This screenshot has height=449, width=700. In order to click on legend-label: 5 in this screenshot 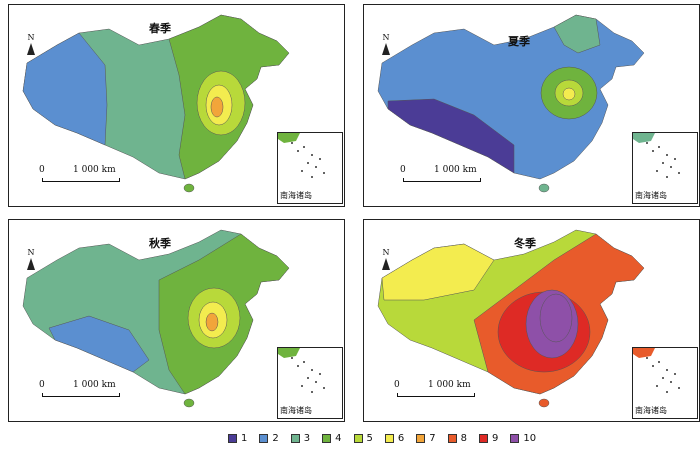, I will do `click(369, 438)`.